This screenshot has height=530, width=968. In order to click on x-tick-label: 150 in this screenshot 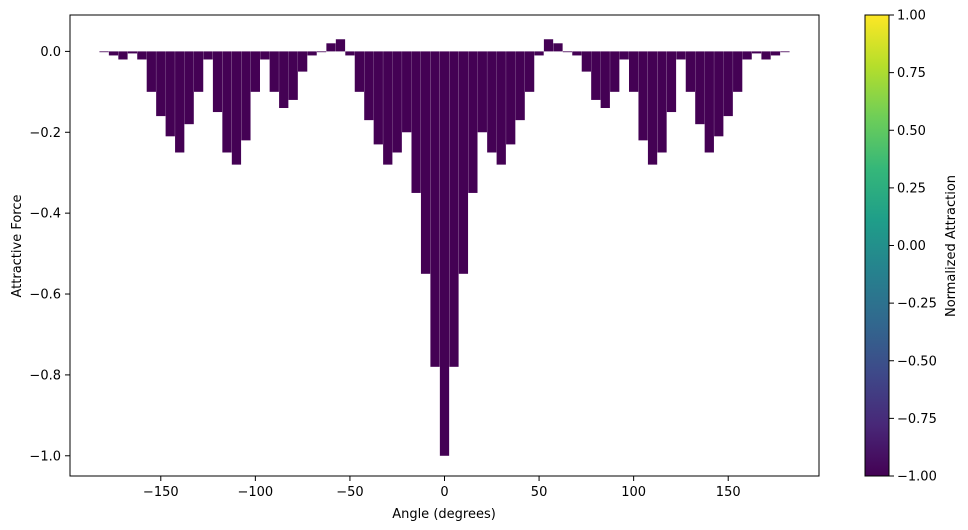, I will do `click(728, 492)`.